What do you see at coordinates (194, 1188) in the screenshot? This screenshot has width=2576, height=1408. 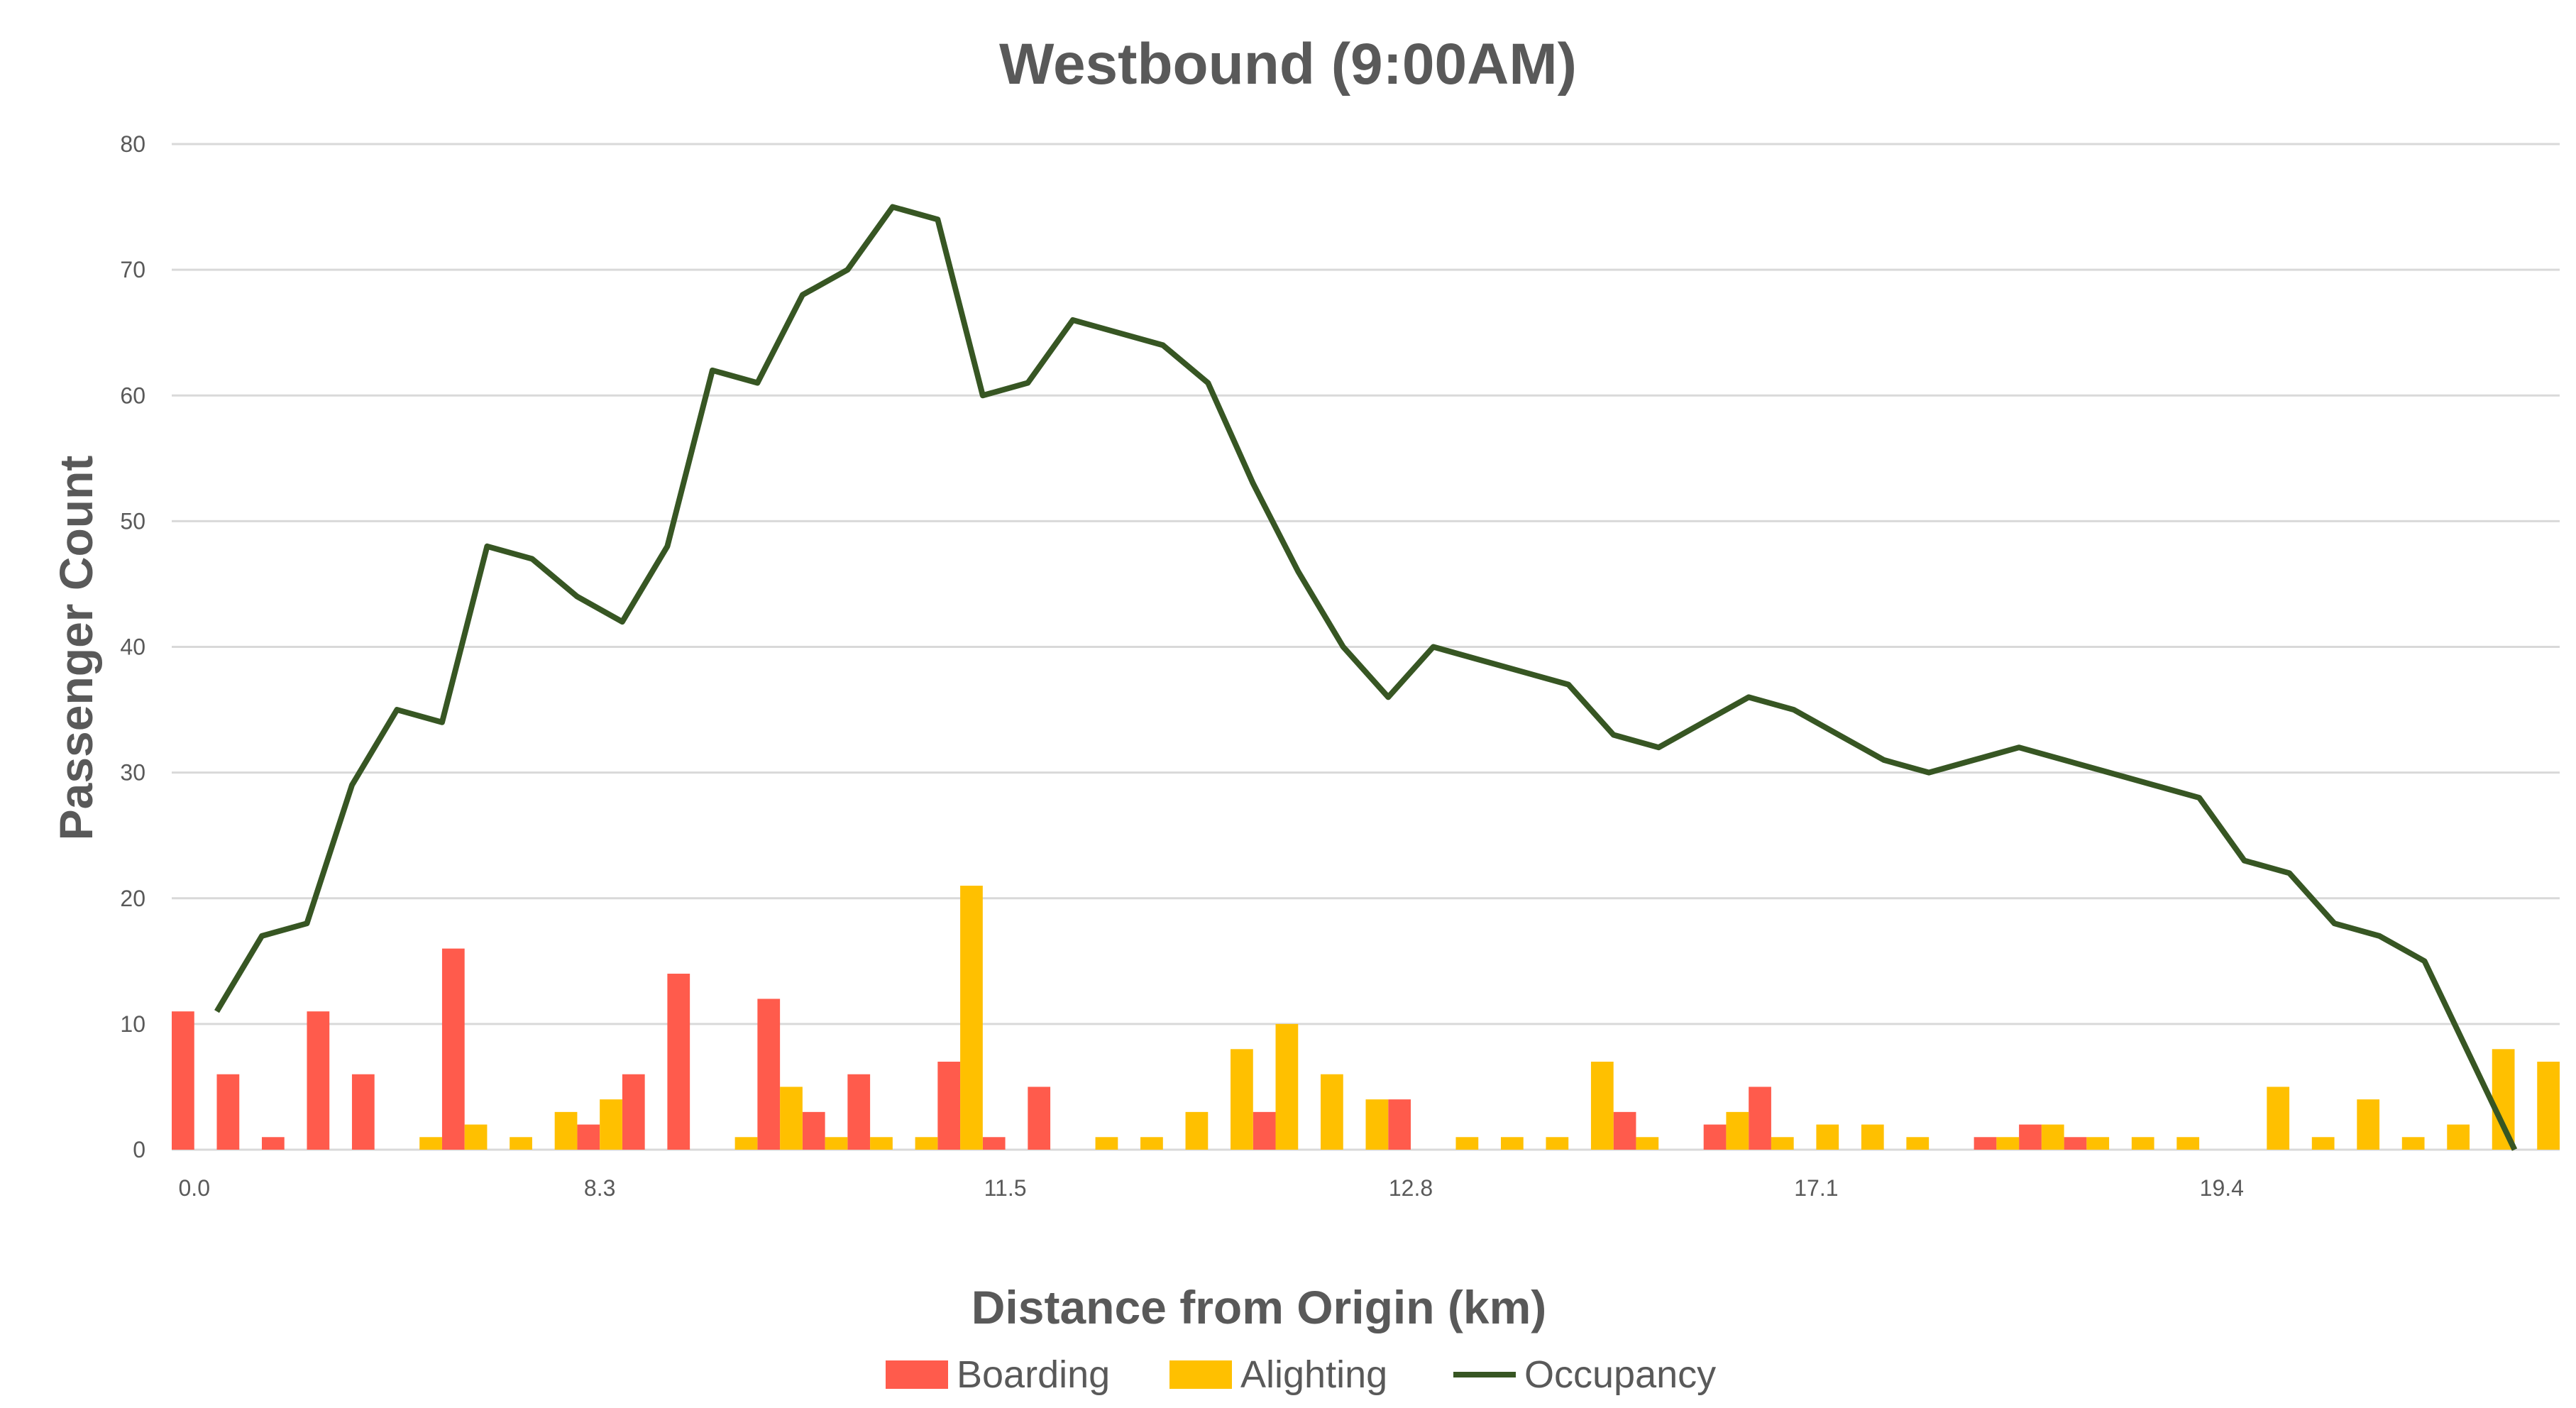 I see `x-tick-label: 0.0` at bounding box center [194, 1188].